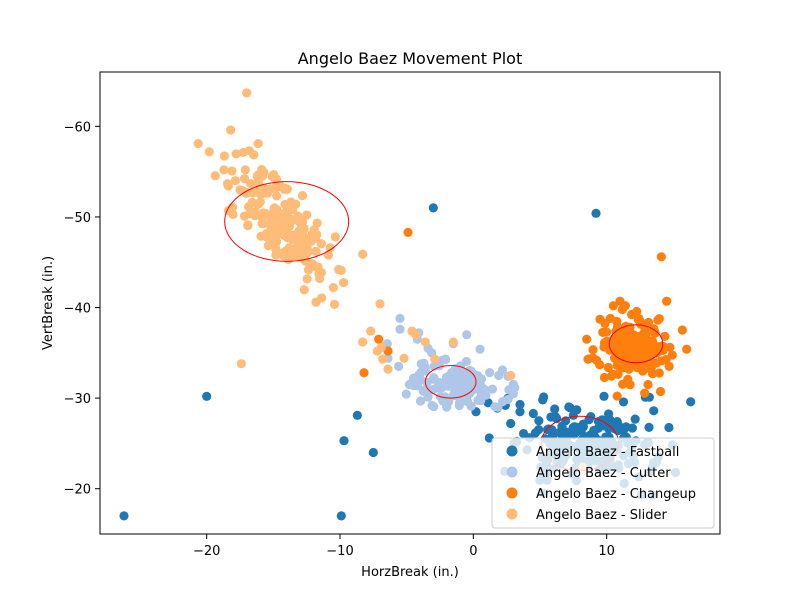 This screenshot has width=800, height=600. I want to click on y-axis-label: VertBreak (in.), so click(48, 303).